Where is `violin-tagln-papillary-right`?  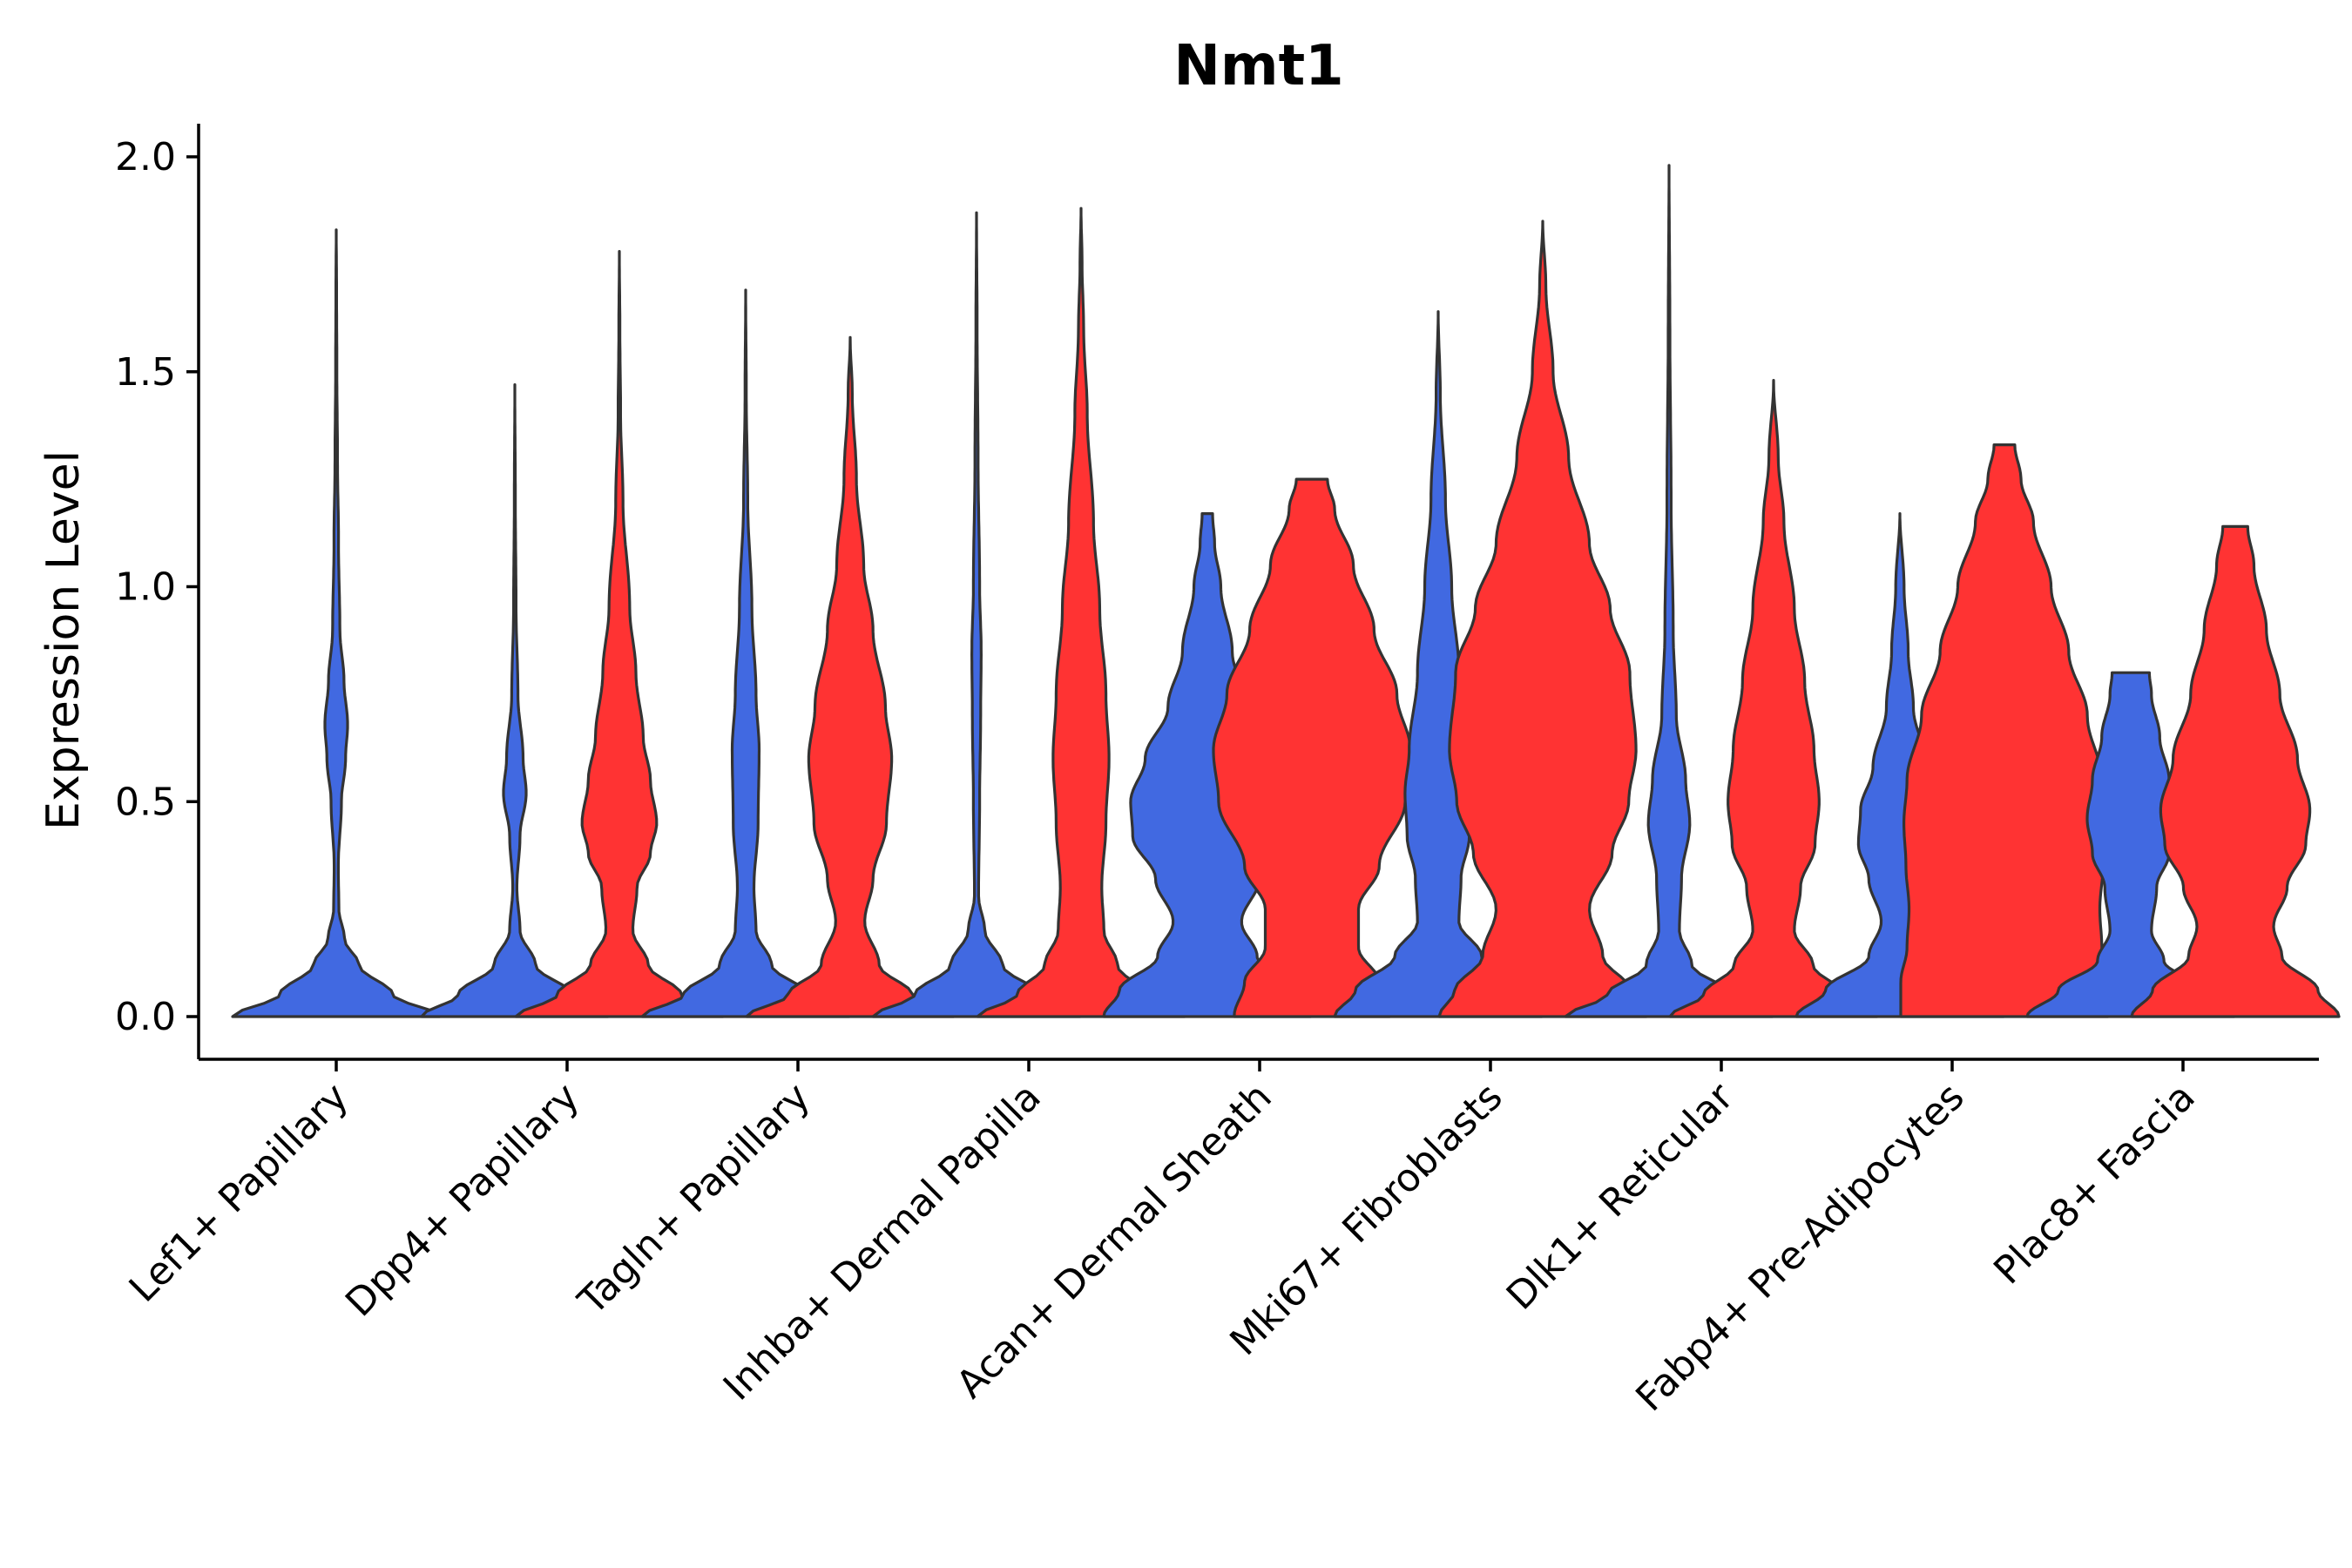 violin-tagln-papillary-right is located at coordinates (850, 677).